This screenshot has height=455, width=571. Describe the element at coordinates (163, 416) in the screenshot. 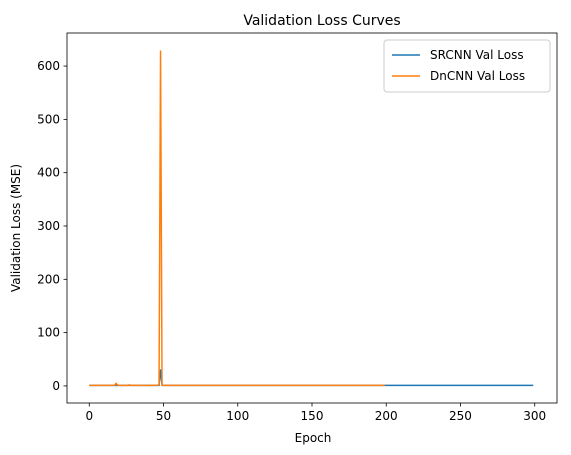

I see `x-tick-label: 50` at that location.